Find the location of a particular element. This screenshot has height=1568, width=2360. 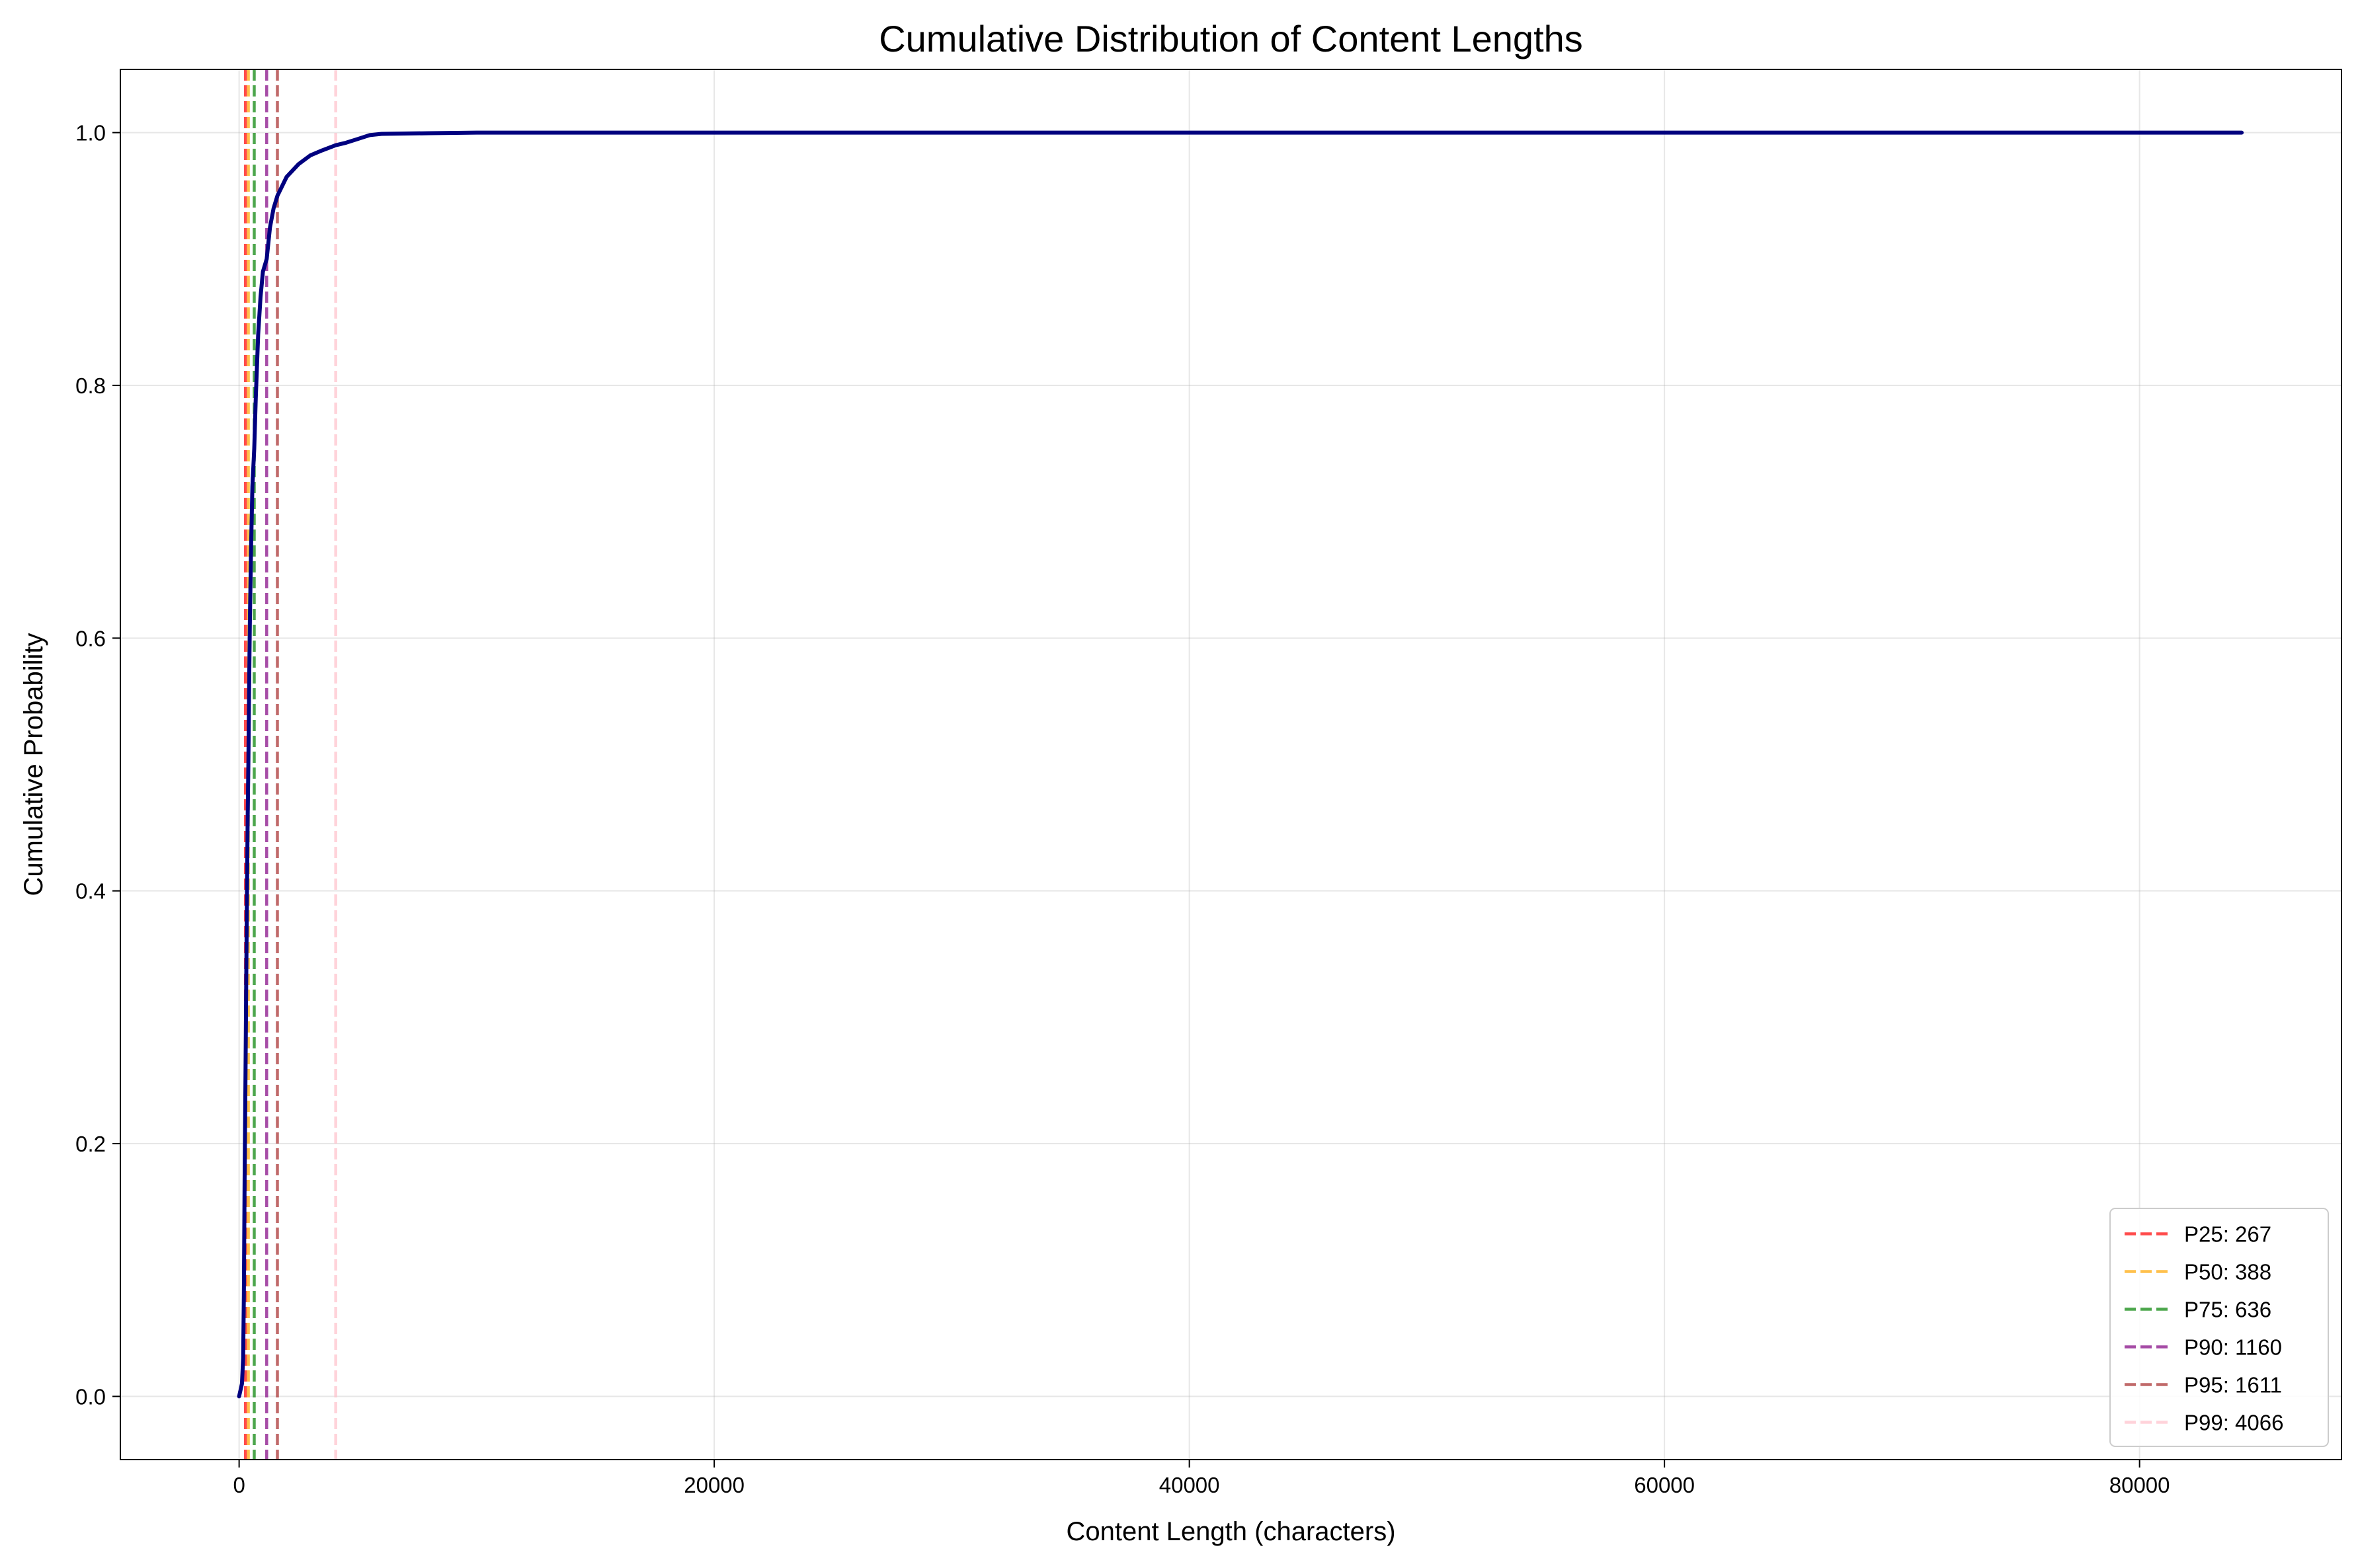

y-tick-label: 0.4 is located at coordinates (90, 891).